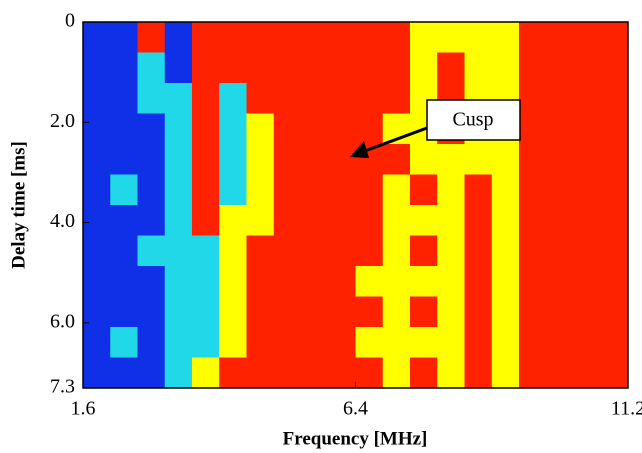 The image size is (642, 453). What do you see at coordinates (62, 321) in the screenshot?
I see `y-tick-label: 6.0` at bounding box center [62, 321].